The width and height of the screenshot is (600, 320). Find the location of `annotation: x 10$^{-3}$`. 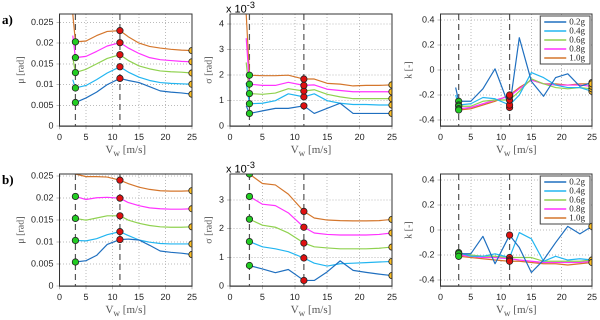

annotation: x 10$^{-3}$ is located at coordinates (240, 8).